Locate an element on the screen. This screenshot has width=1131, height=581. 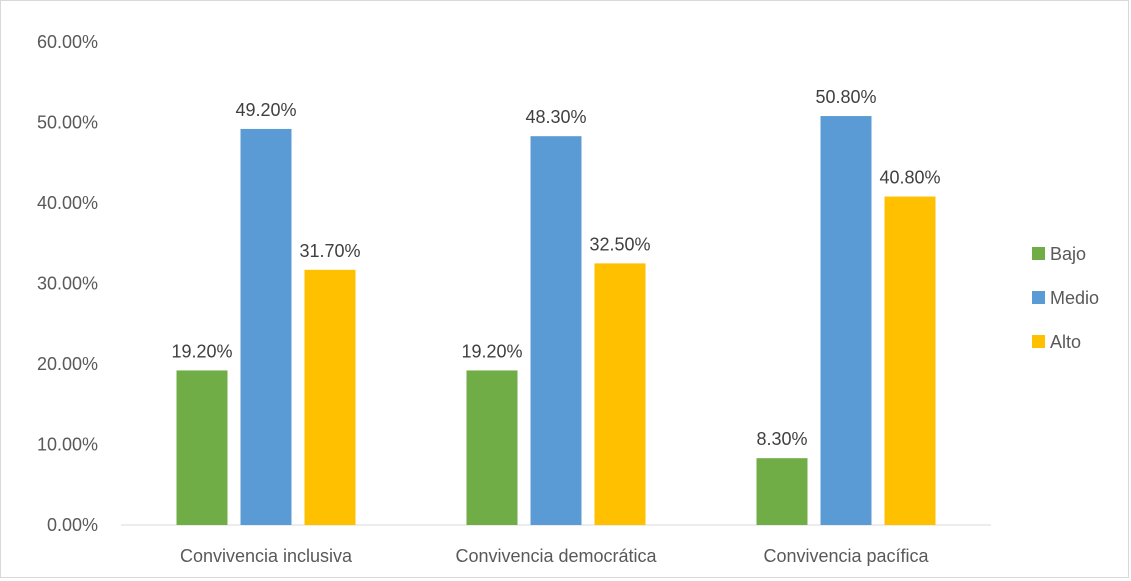
data-label: 31.70% is located at coordinates (329, 251).